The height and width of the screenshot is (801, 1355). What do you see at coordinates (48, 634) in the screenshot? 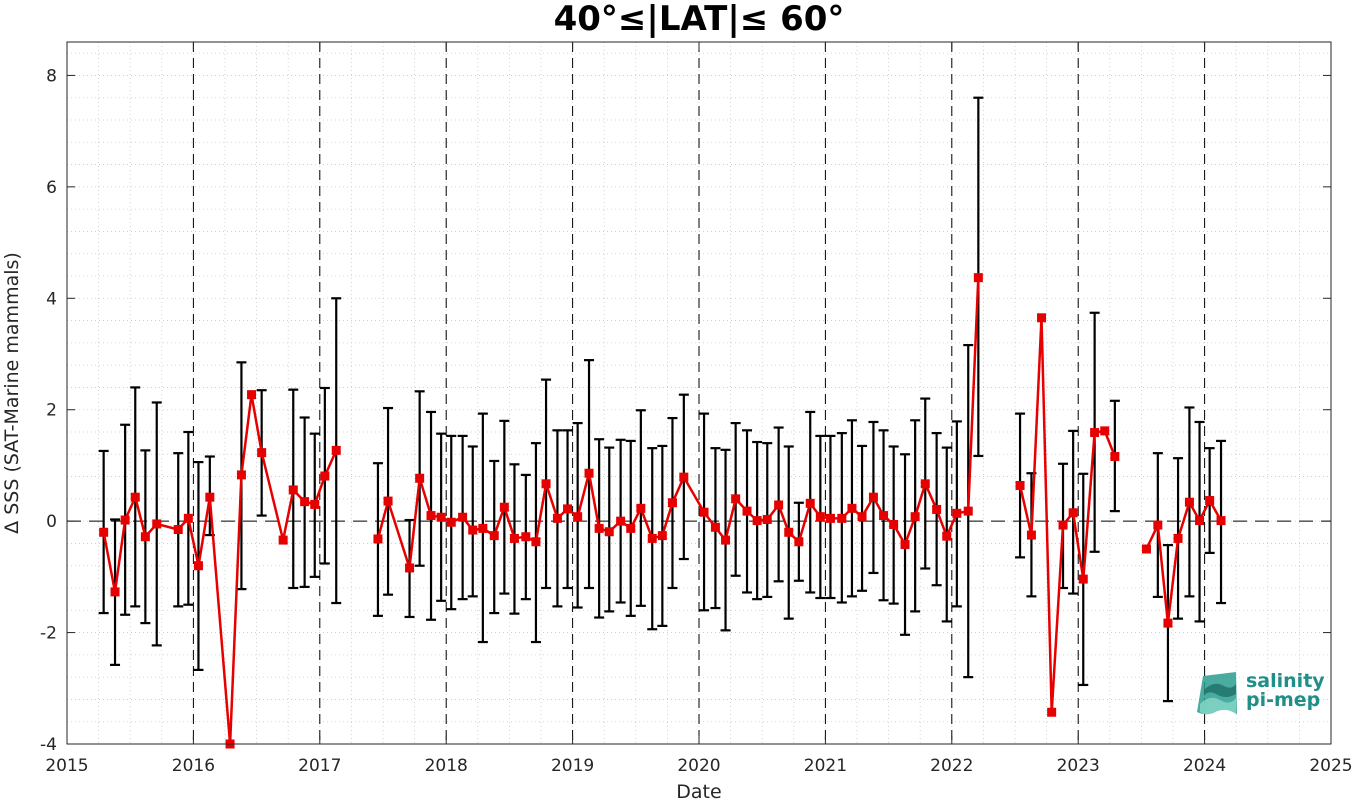
I see `y-tick-label: -2` at bounding box center [48, 634].